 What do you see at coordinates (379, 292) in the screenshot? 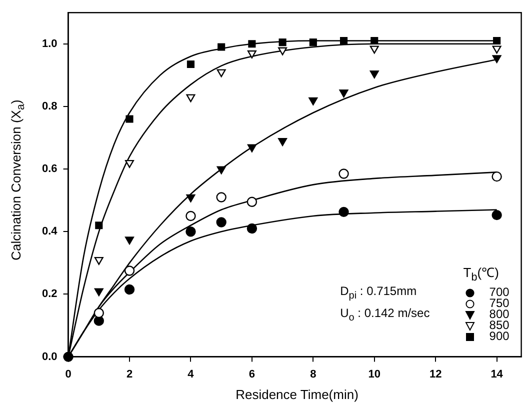
I see `annotation: D$_{pi}$ : 0.715mm` at bounding box center [379, 292].